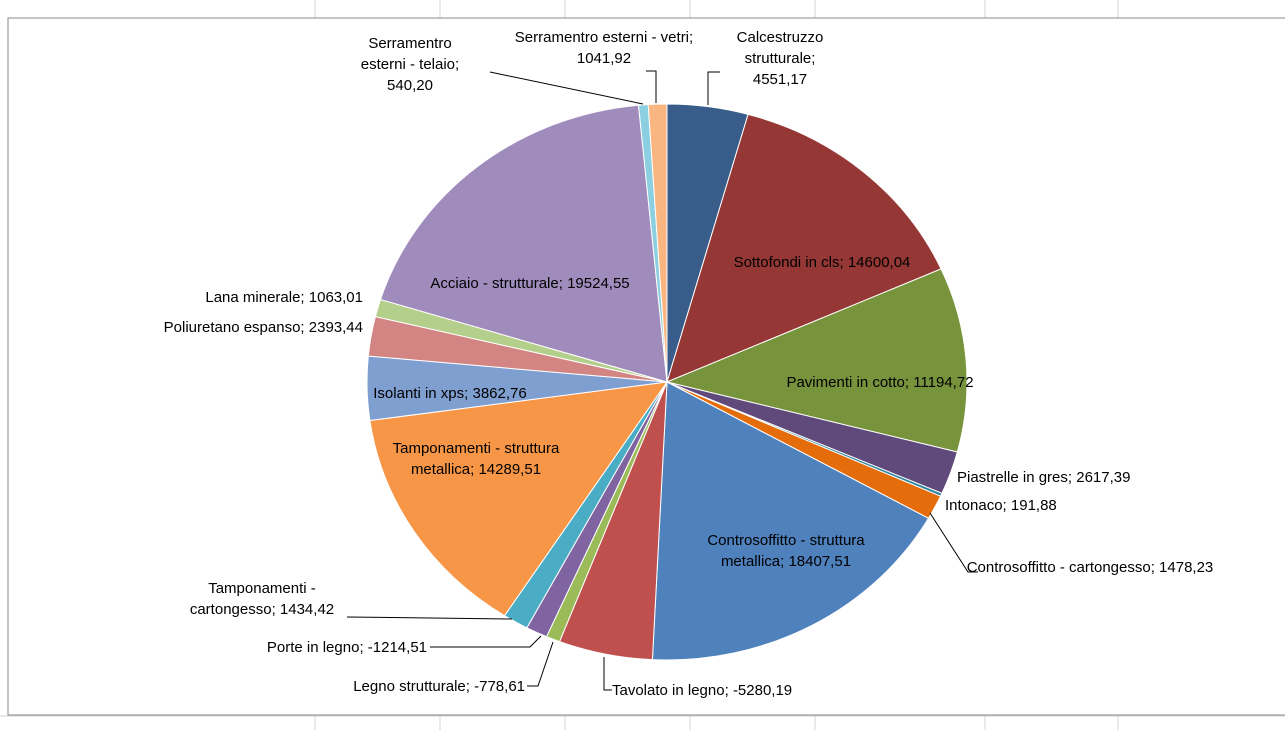  Describe the element at coordinates (780, 79) in the screenshot. I see `value-label: 4551,17` at that location.